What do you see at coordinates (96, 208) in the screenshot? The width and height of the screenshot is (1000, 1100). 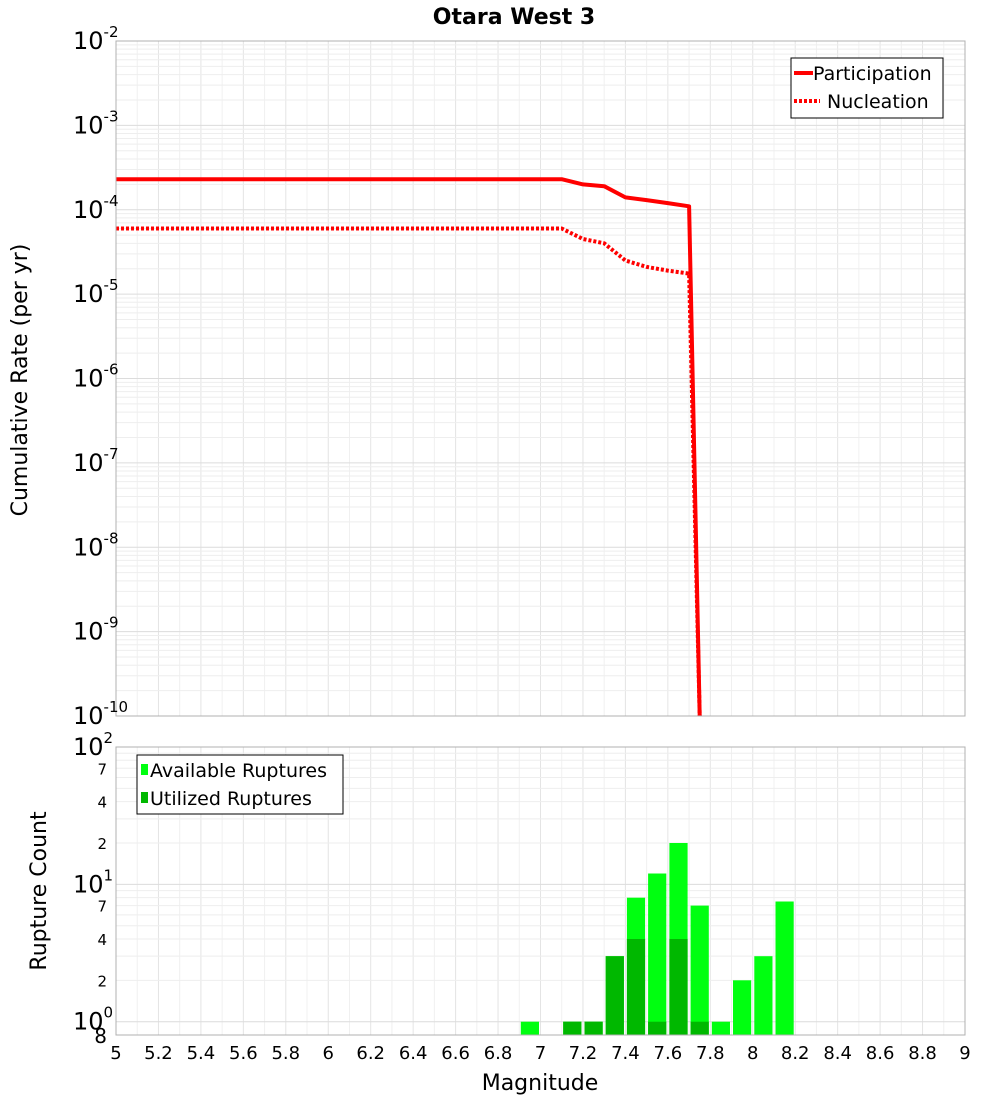 I see `rate-y-tick-label: 10⁻⁴` at bounding box center [96, 208].